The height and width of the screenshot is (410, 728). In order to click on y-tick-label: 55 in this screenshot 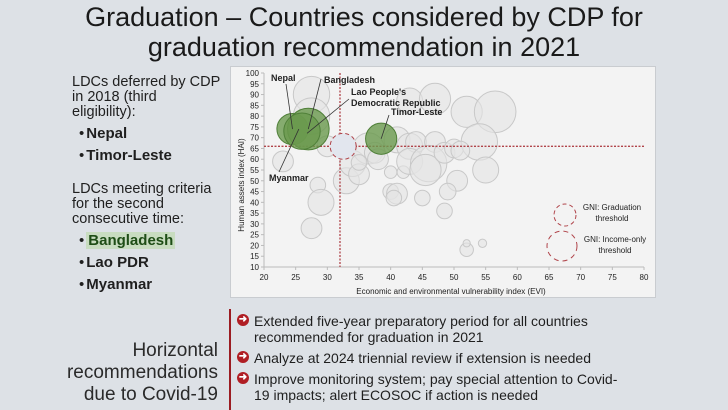, I will do `click(254, 170)`.